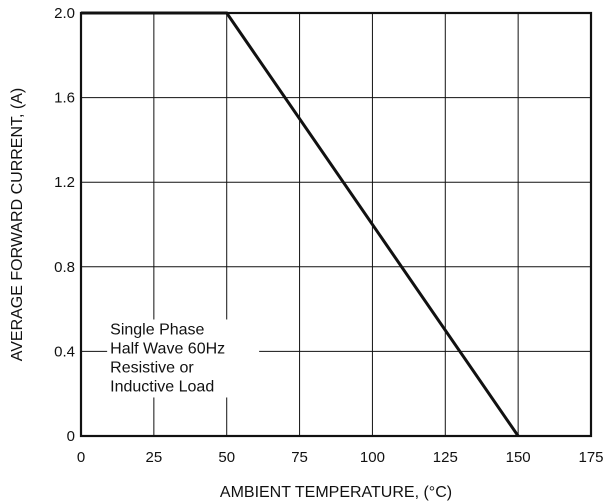 The image size is (603, 504). What do you see at coordinates (64, 267) in the screenshot?
I see `y-tick-label: 0.8` at bounding box center [64, 267].